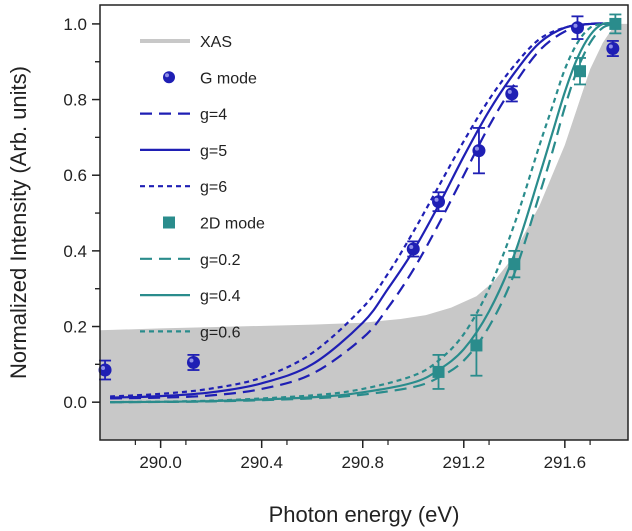 Image resolution: width=632 pixels, height=531 pixels. I want to click on y-tick-label: 0.8, so click(75, 100).